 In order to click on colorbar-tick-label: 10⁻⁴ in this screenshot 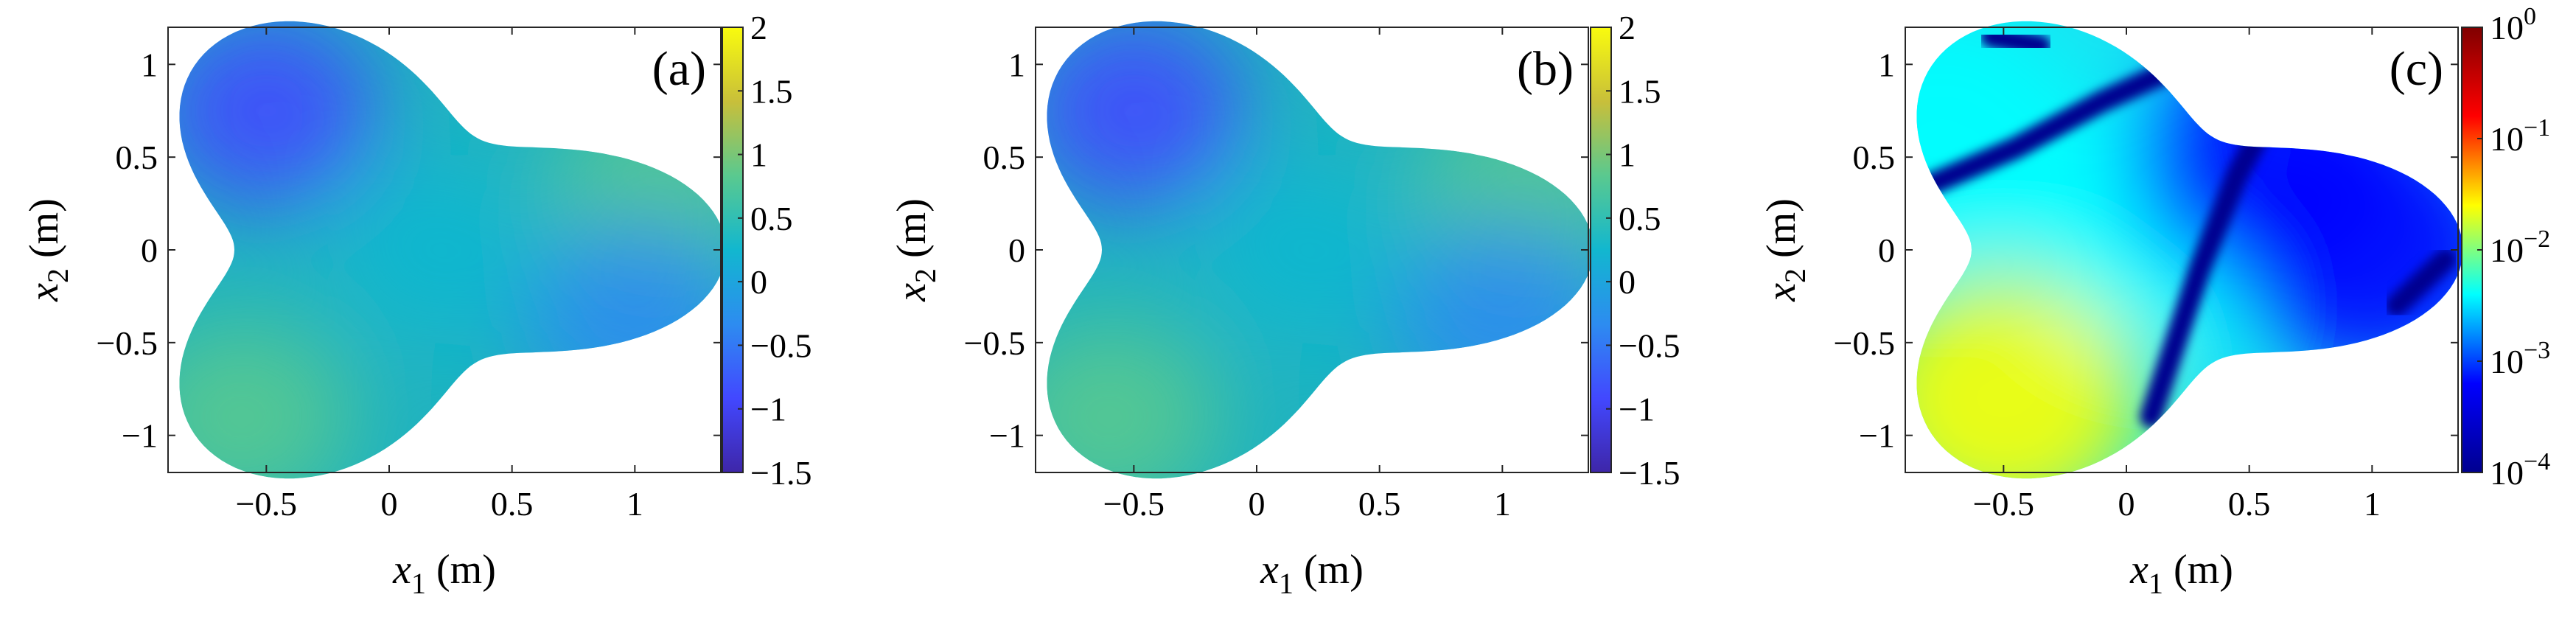, I will do `click(2520, 470)`.